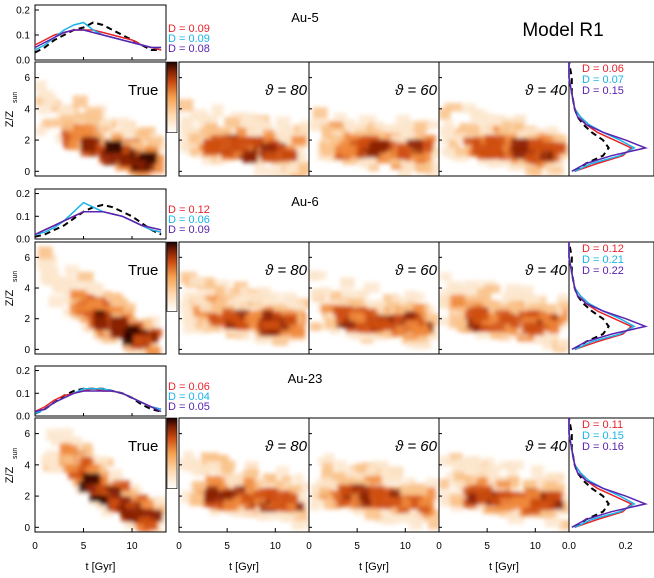 This screenshot has height=578, width=654. Describe the element at coordinates (98, 400) in the screenshot. I see `age-series-line` at that location.